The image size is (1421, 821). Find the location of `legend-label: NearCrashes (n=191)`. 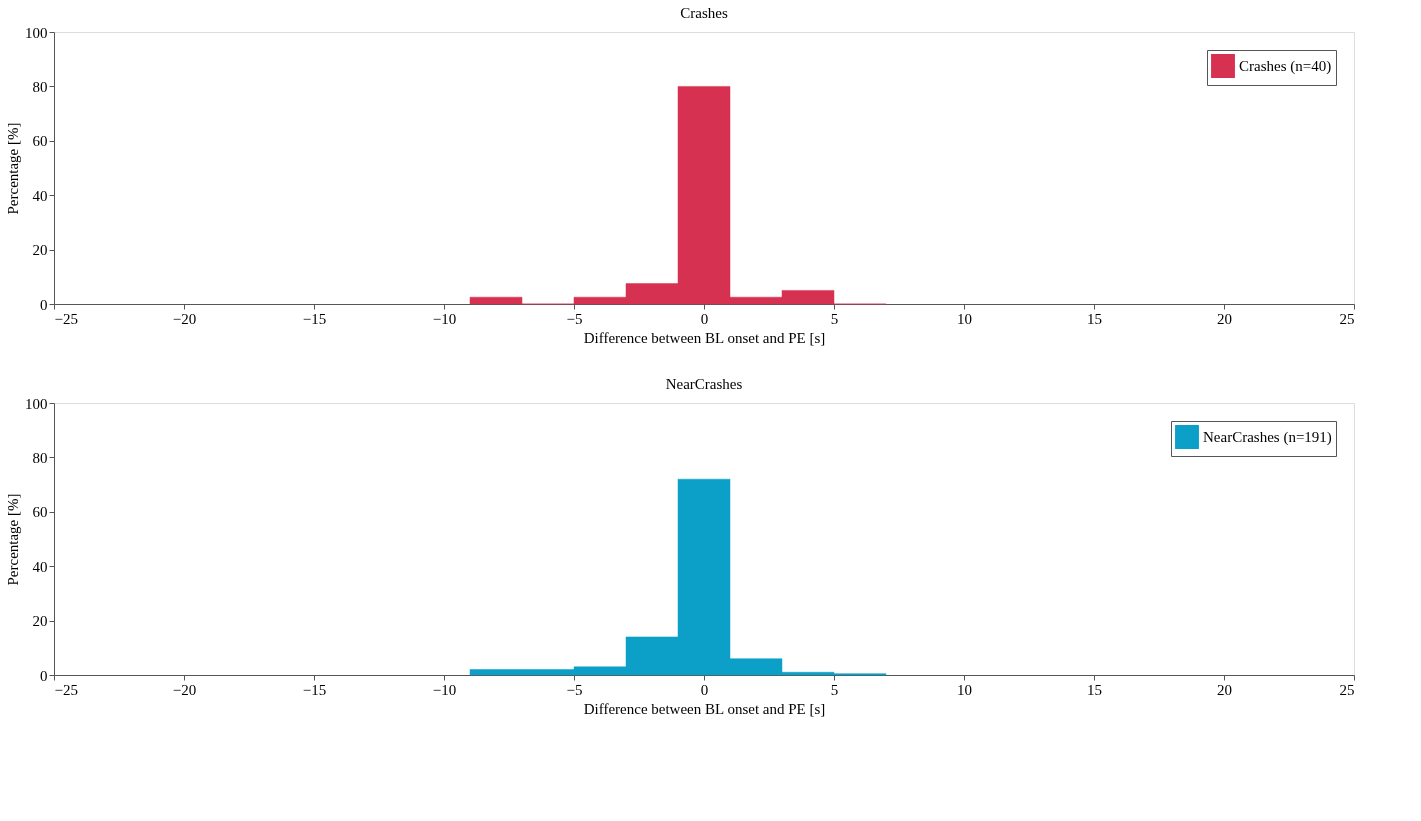

legend-label: NearCrashes (n=191) is located at coordinates (1267, 437).